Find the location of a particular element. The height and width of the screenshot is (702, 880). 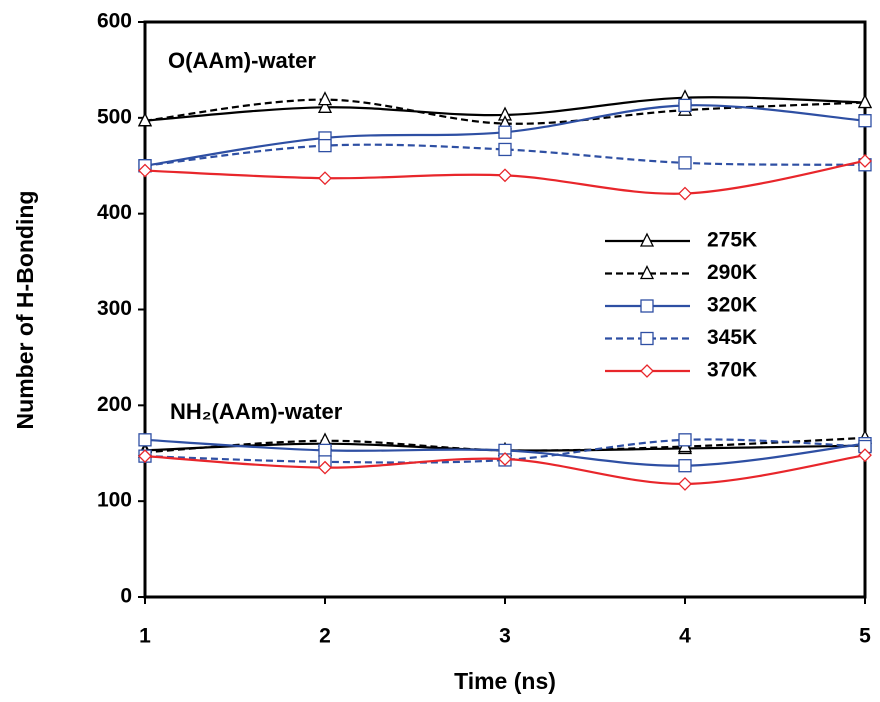

y-tick-label: 100 is located at coordinates (114, 500).